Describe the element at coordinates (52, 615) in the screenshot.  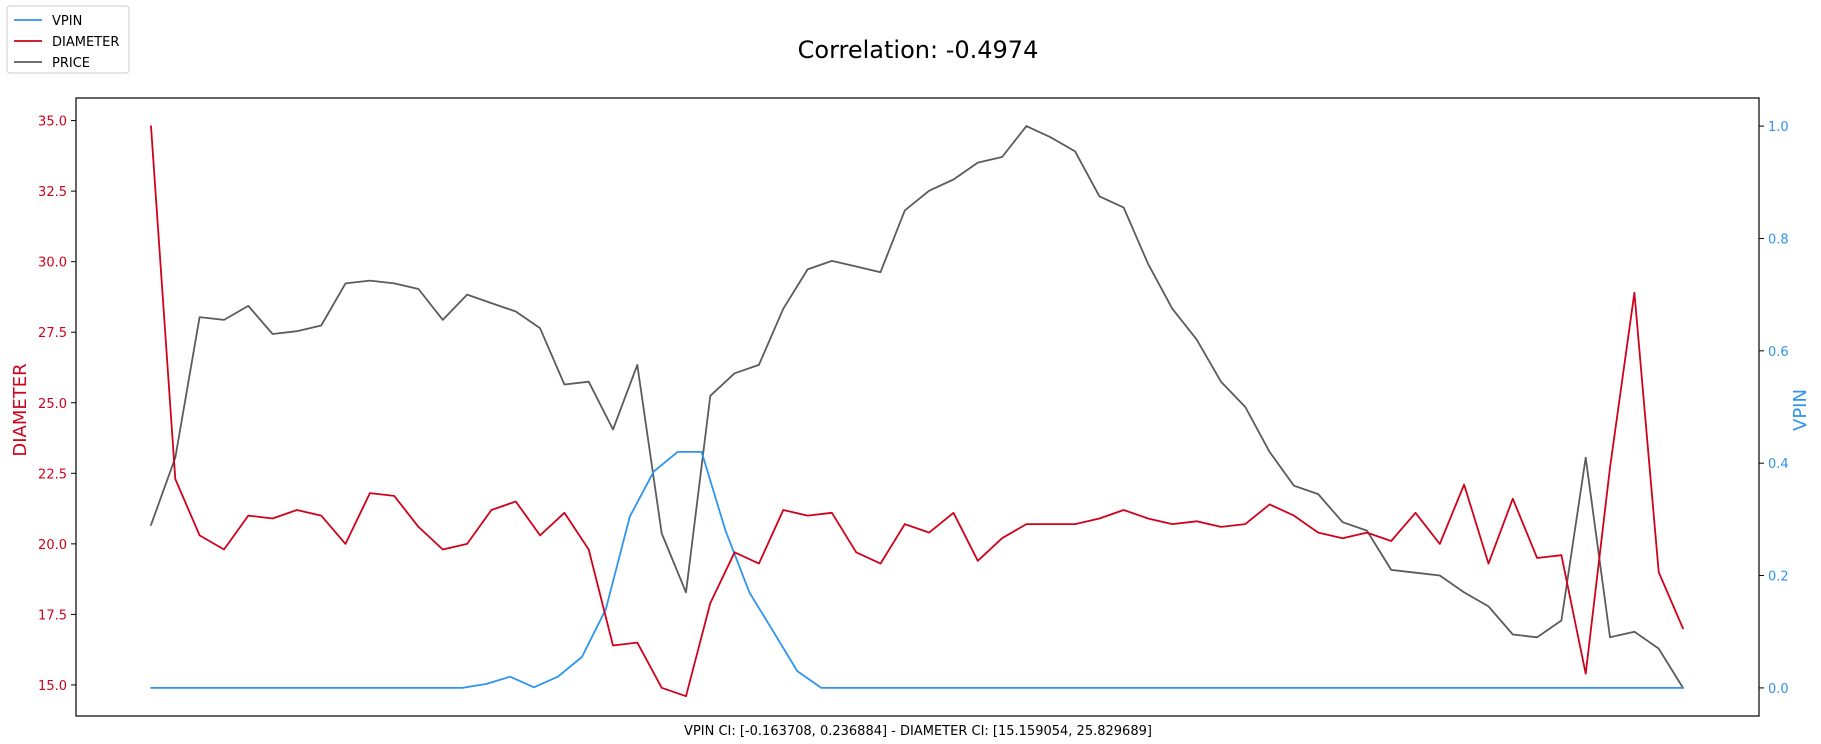
I see `left-tick-label: 17.5` at that location.